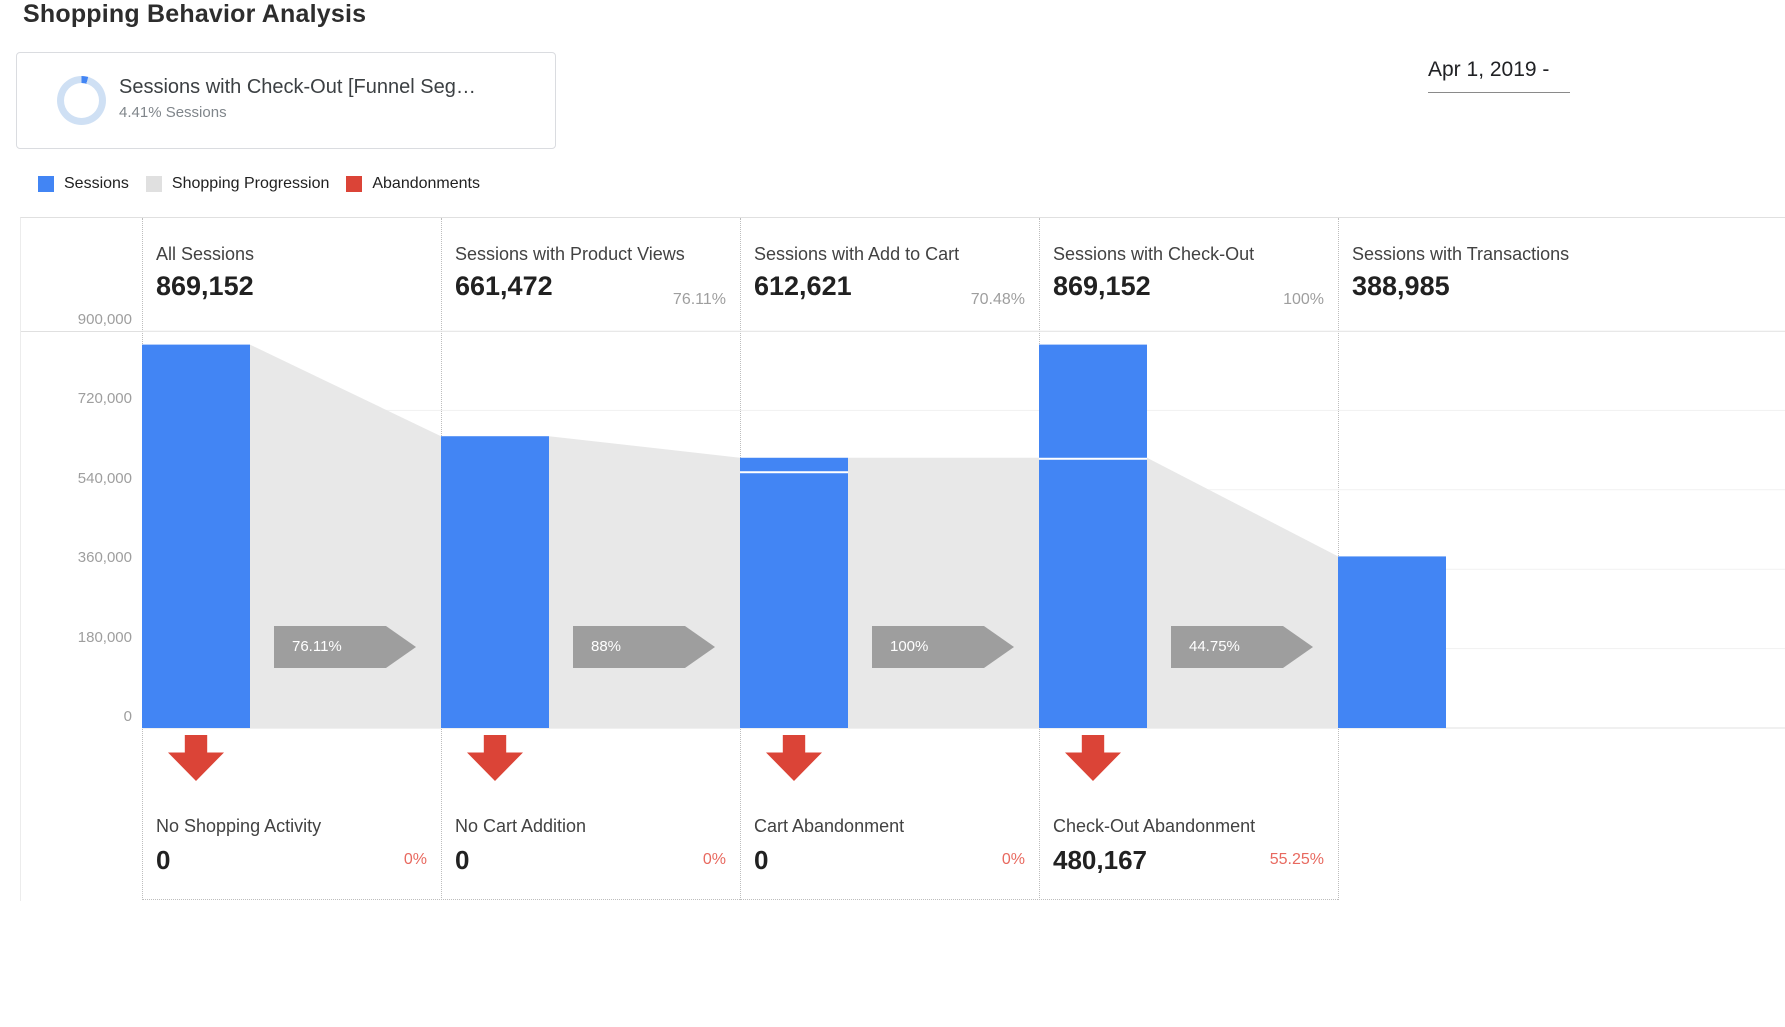 The width and height of the screenshot is (1785, 1027). Describe the element at coordinates (104, 637) in the screenshot. I see `y-axis-tick: 180,000` at that location.